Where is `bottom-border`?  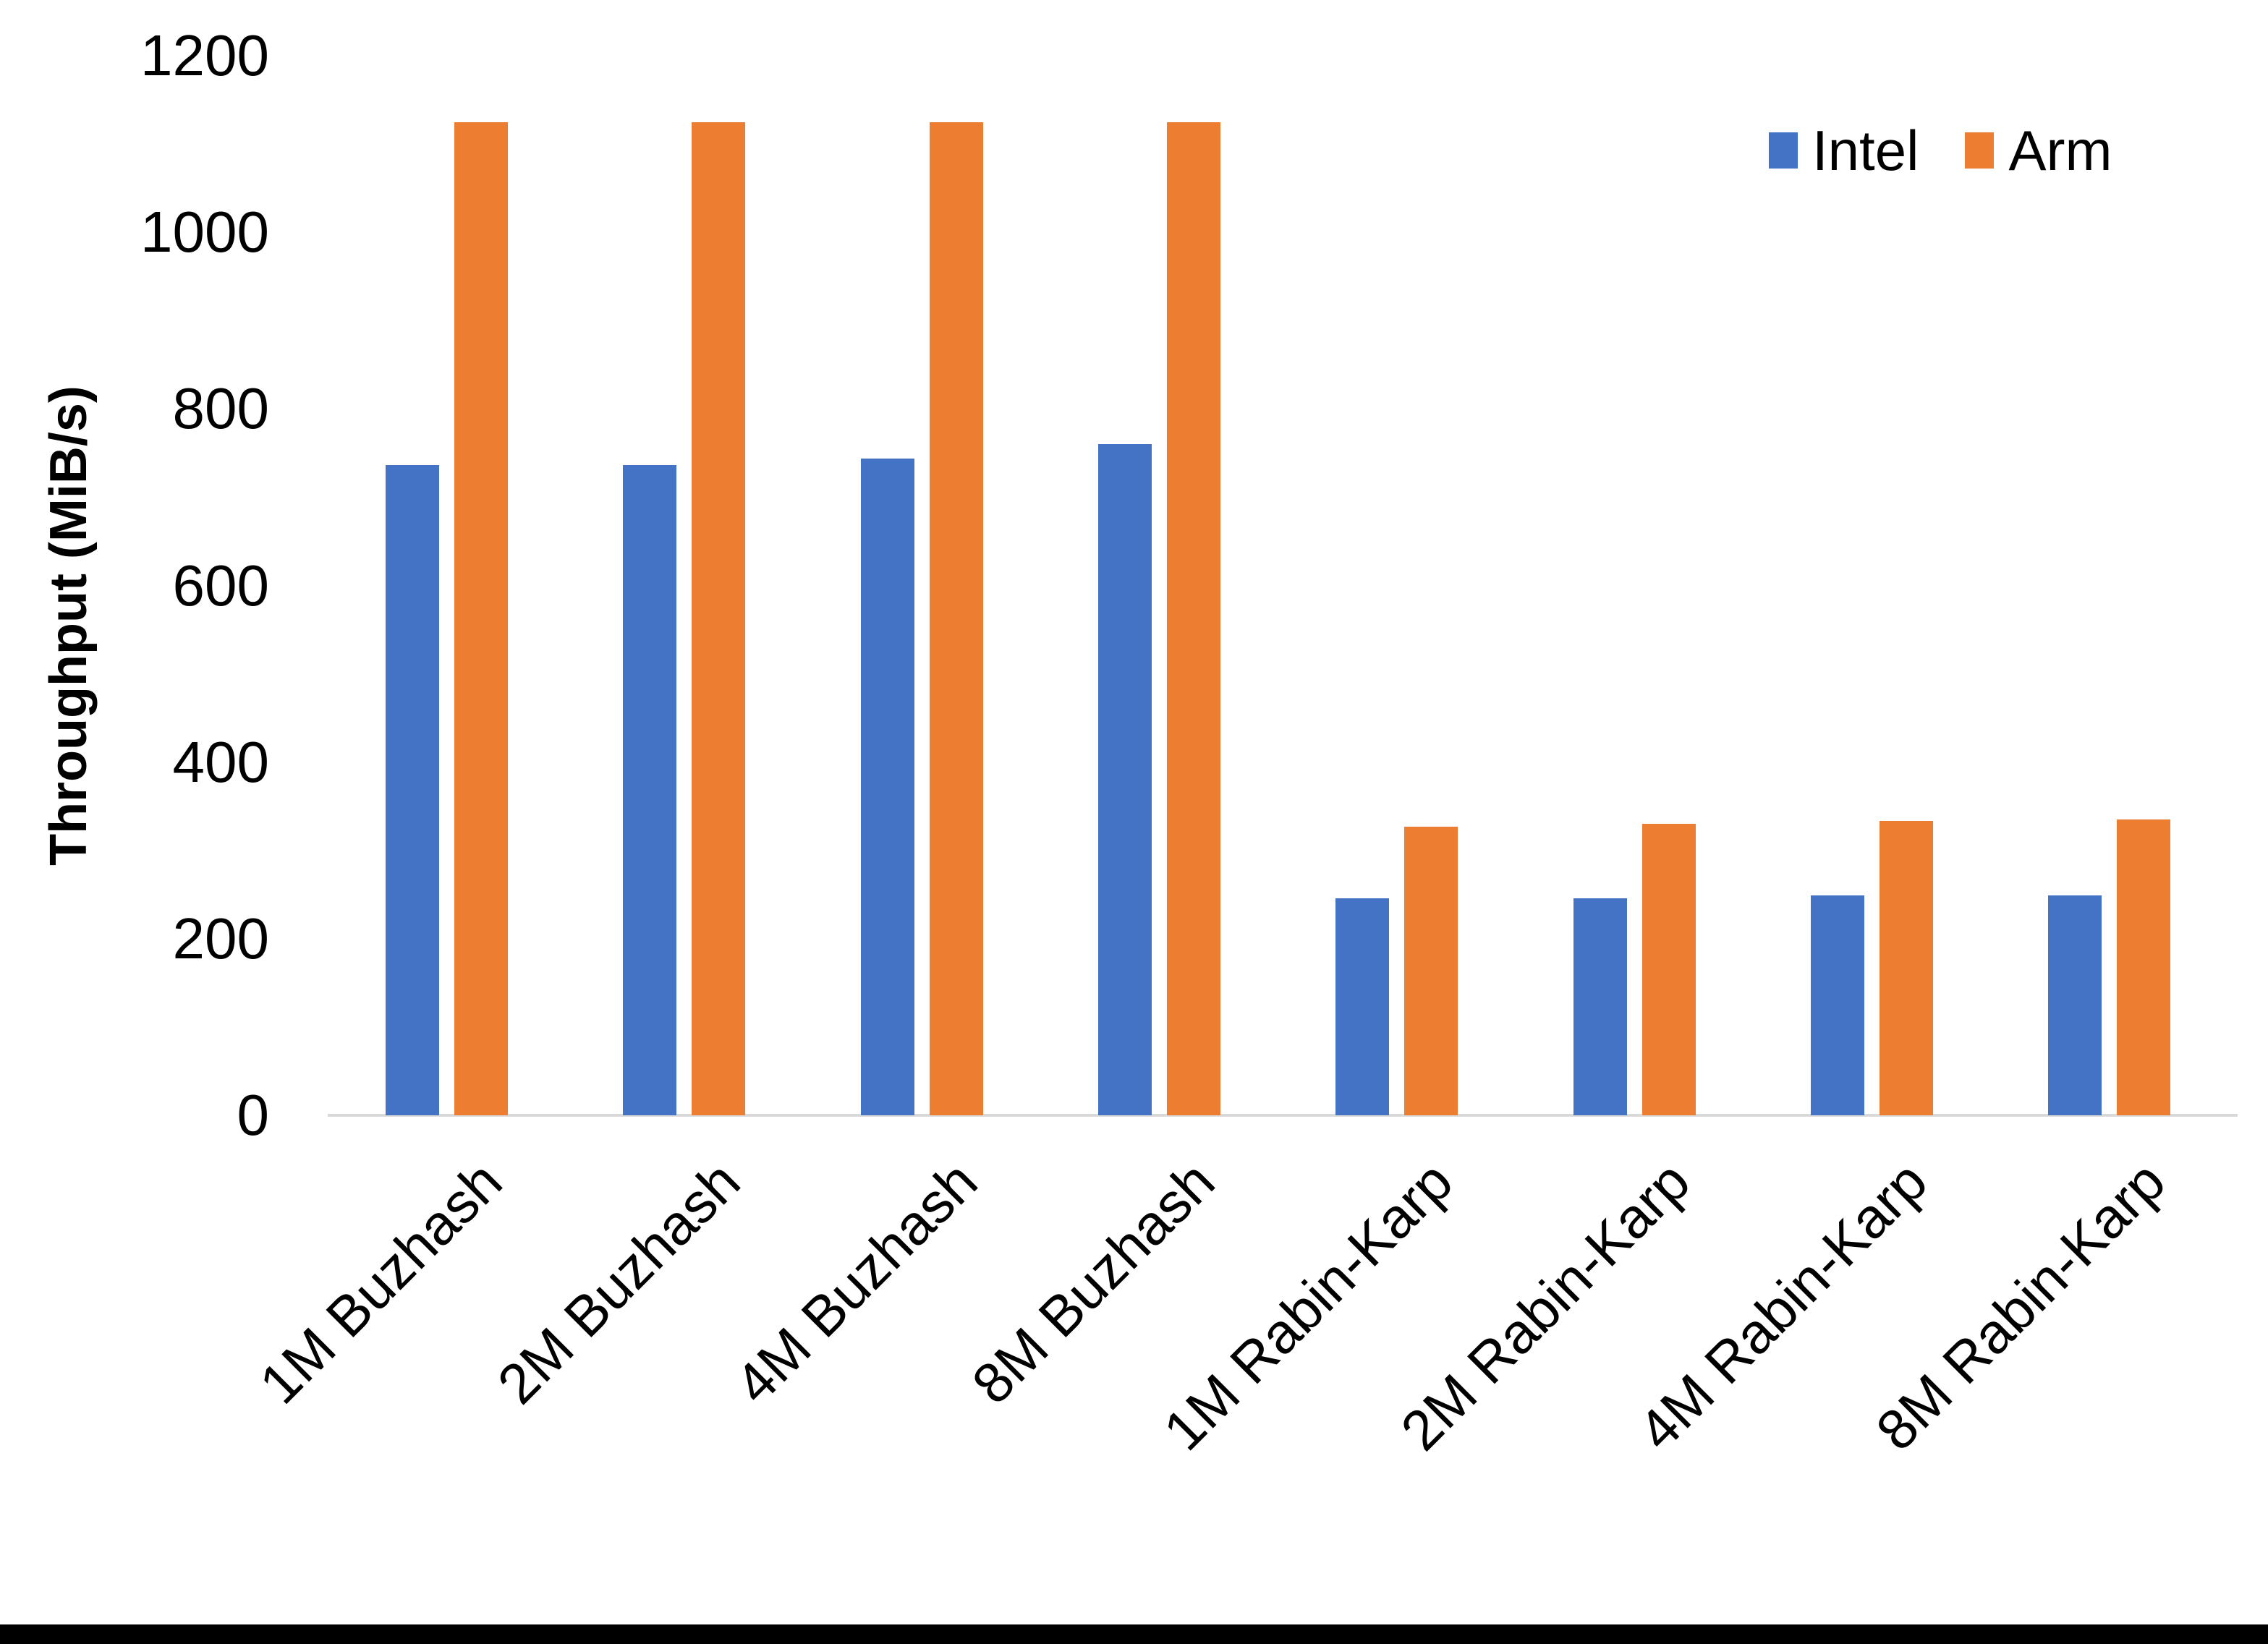 bottom-border is located at coordinates (1134, 1634).